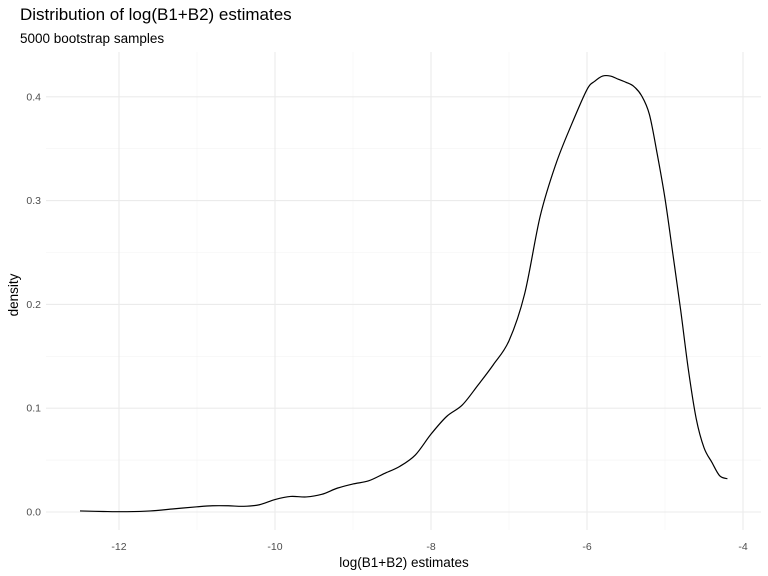  What do you see at coordinates (404, 562) in the screenshot?
I see `x-axis-title: log(B1+B2) estimates` at bounding box center [404, 562].